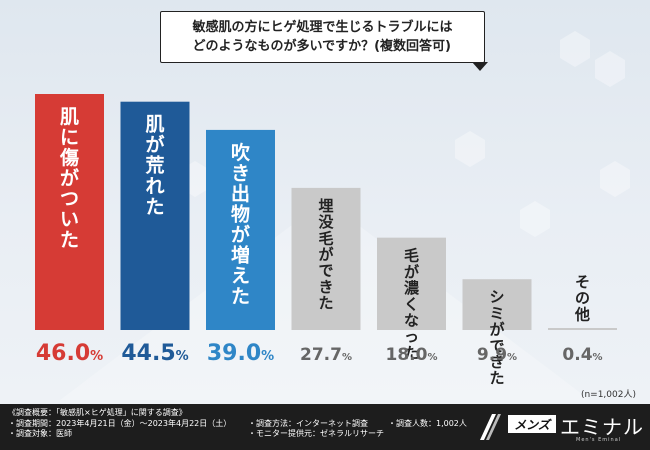  What do you see at coordinates (154, 353) in the screenshot?
I see `value-label-1: 44.5%` at bounding box center [154, 353].